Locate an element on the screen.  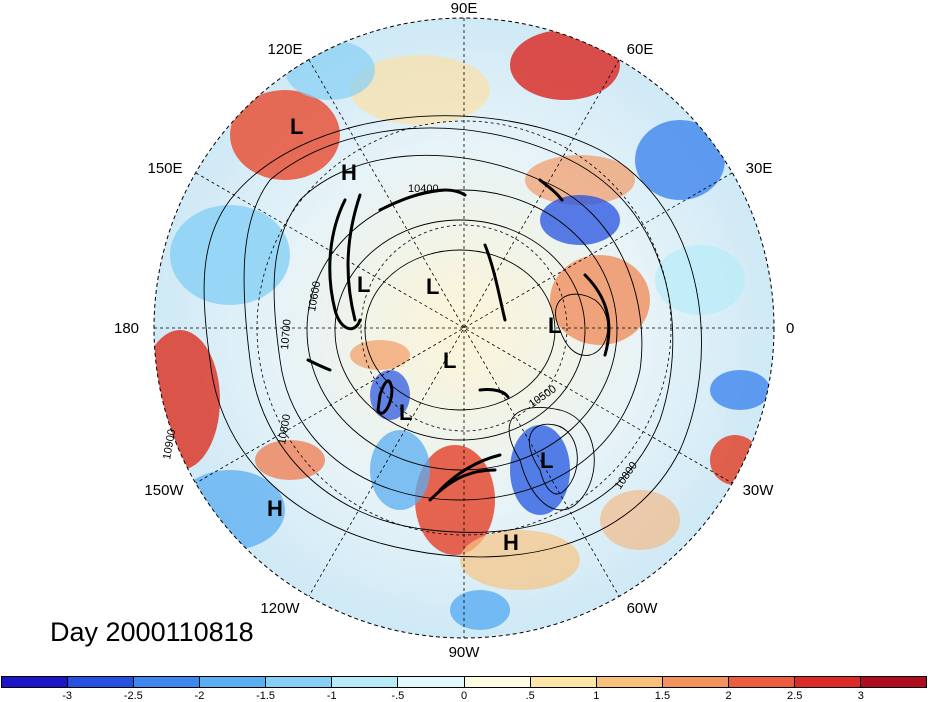
colorbar is located at coordinates (464, 682).